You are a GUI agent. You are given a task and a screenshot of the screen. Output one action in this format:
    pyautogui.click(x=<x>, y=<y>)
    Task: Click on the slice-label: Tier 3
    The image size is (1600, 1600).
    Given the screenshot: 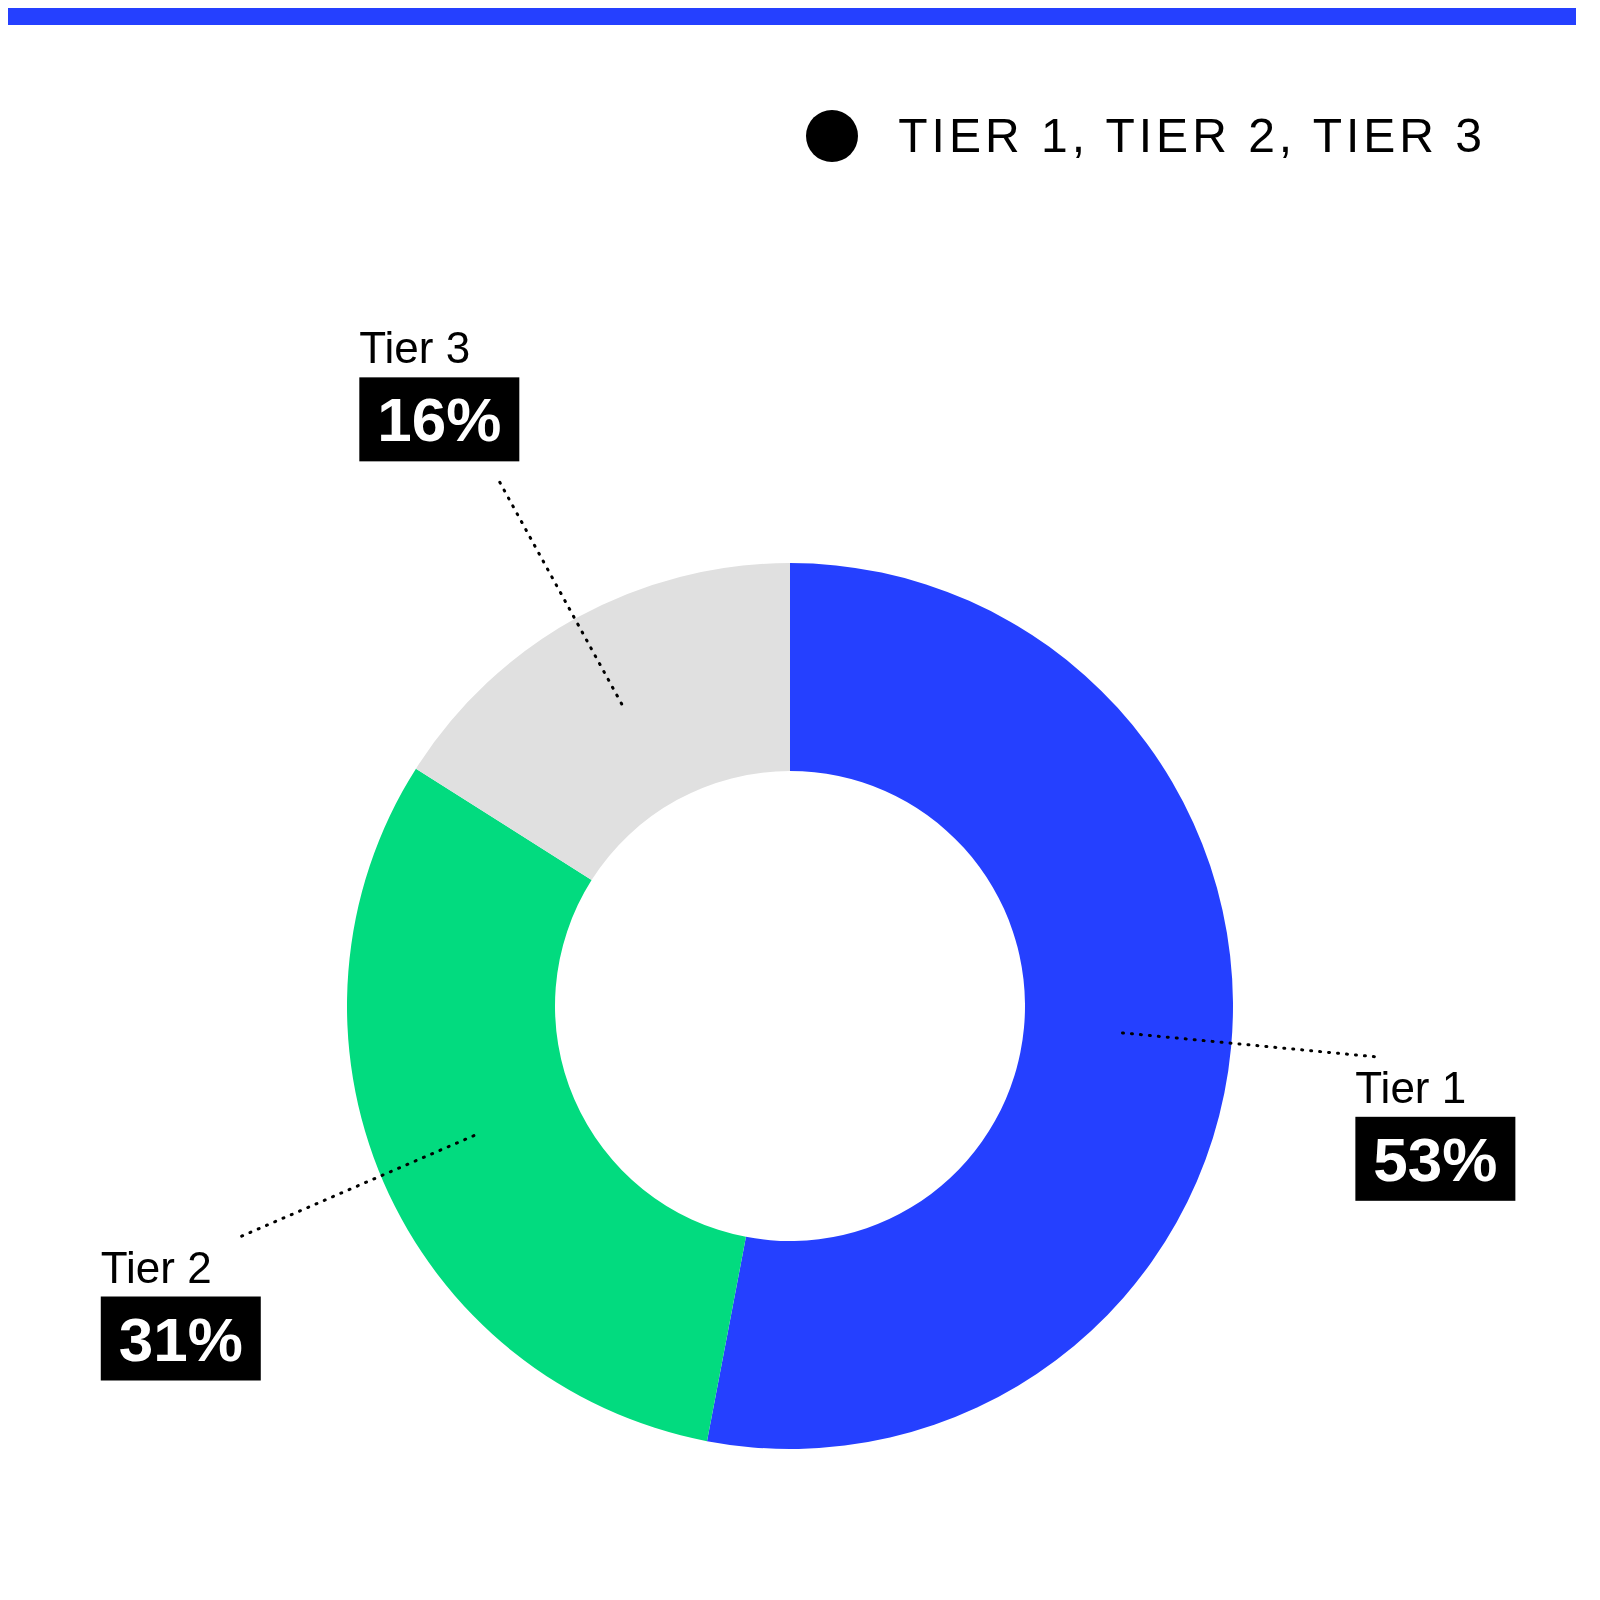 What is the action you would take?
    pyautogui.click(x=415, y=348)
    